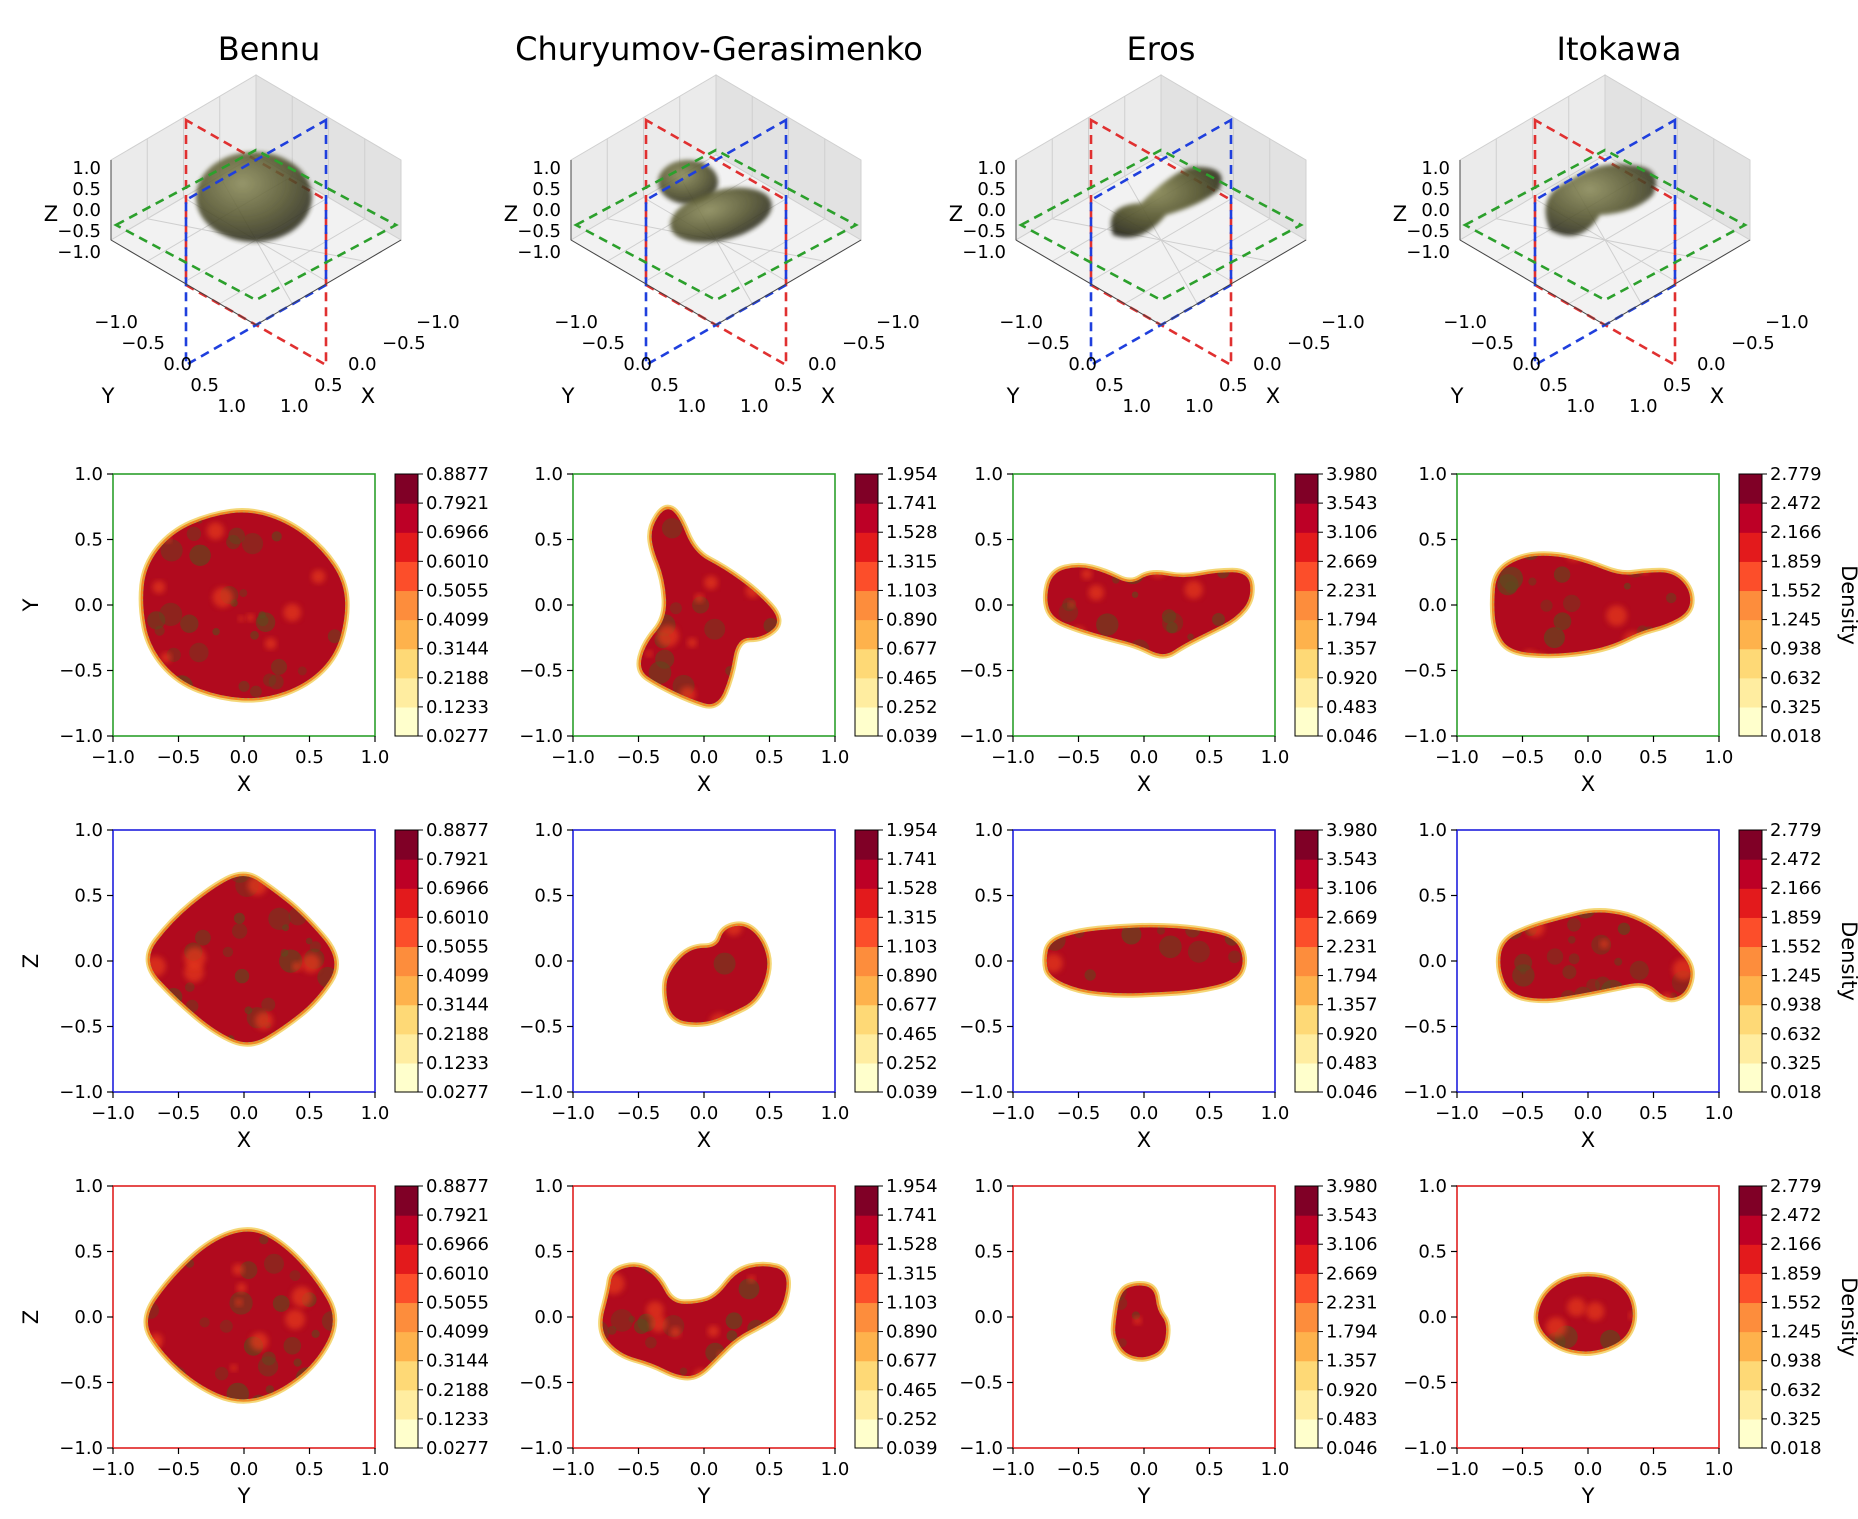 This screenshot has width=1858, height=1519. What do you see at coordinates (457, 1186) in the screenshot?
I see `colorbar-tick-label: 0.8877` at bounding box center [457, 1186].